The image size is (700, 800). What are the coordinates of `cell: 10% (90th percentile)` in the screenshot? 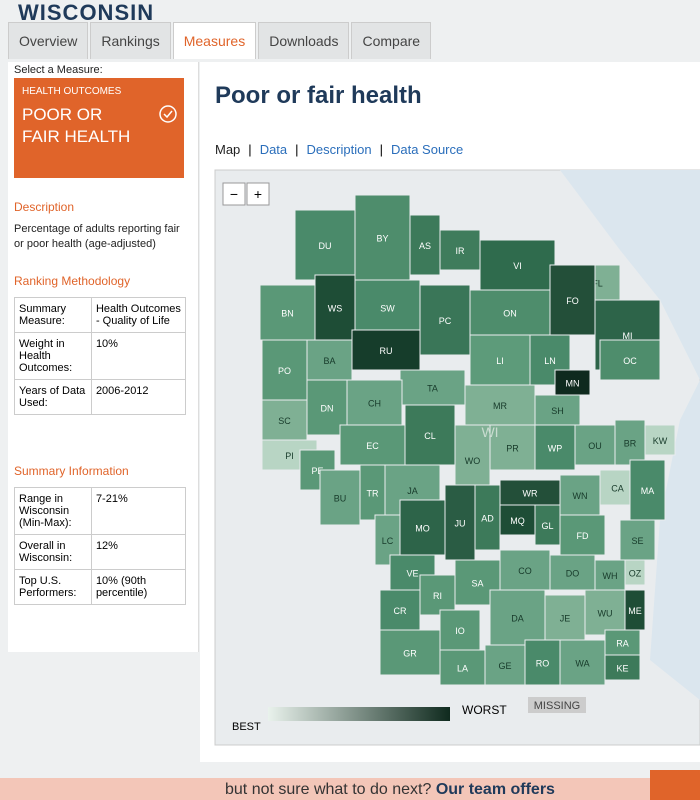 It's located at (138, 587).